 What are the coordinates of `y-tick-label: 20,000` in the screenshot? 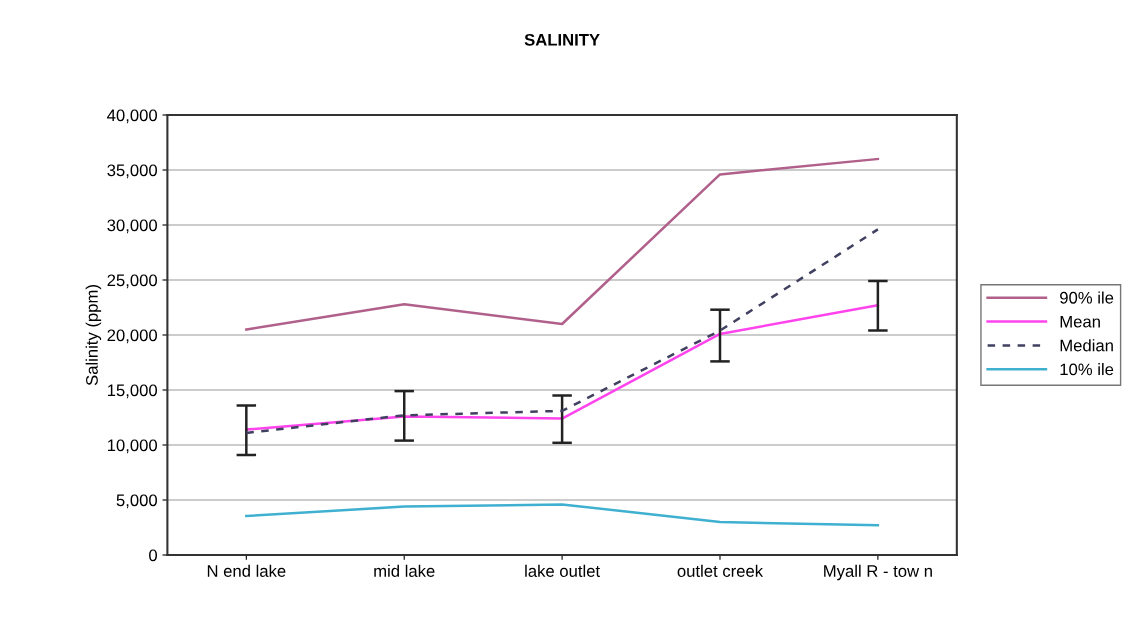 It's located at (132, 336).